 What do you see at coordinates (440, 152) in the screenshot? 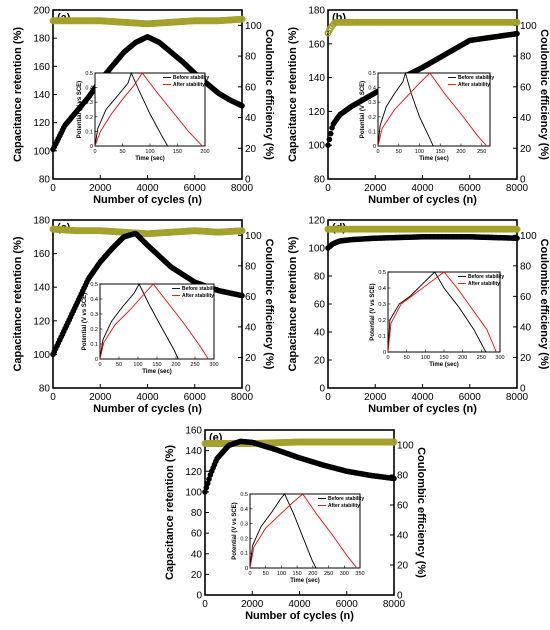
I see `inset-x-tick-label: 150` at bounding box center [440, 152].